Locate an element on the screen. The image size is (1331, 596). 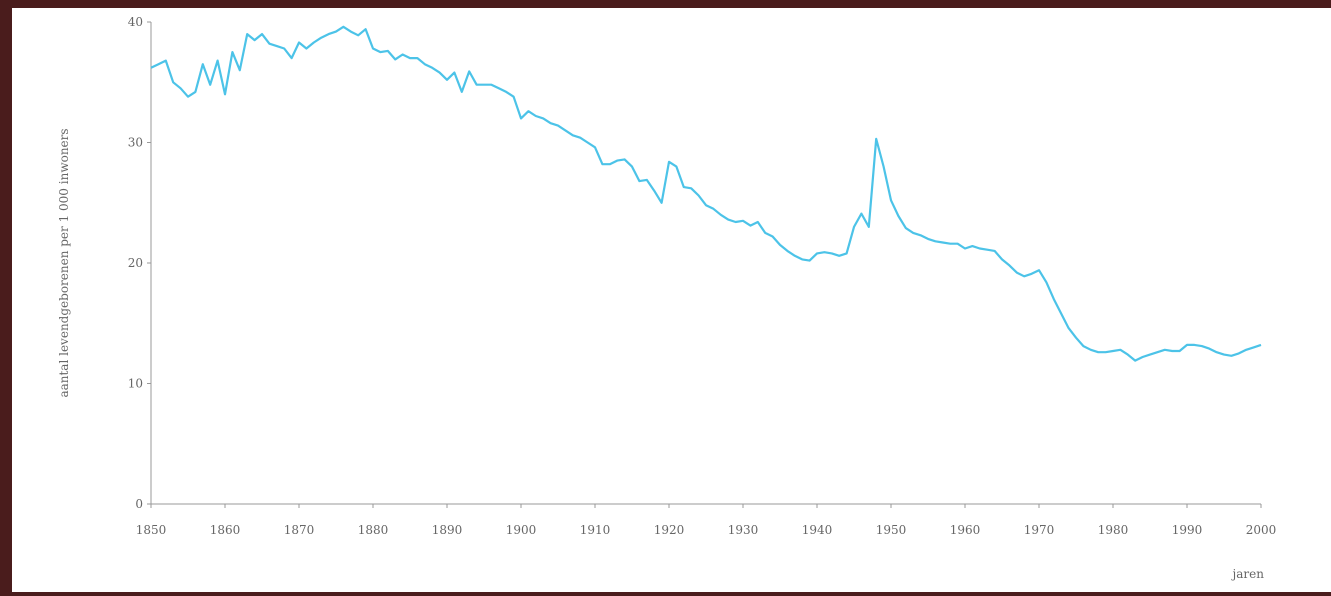
x-tick-label: 2000 is located at coordinates (1261, 530).